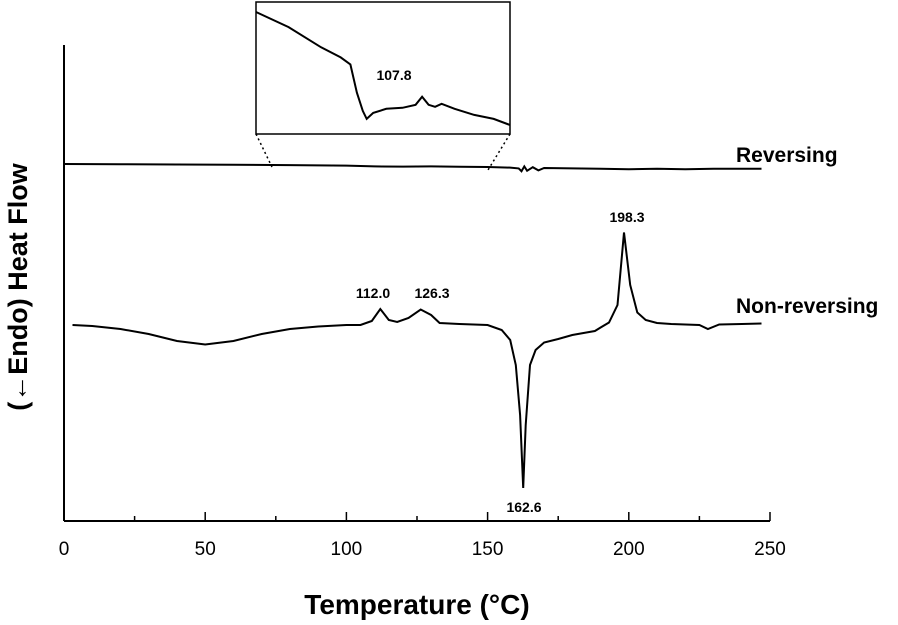 Image resolution: width=898 pixels, height=625 pixels. Describe the element at coordinates (64, 549) in the screenshot. I see `x-tick-label-0: 0` at that location.